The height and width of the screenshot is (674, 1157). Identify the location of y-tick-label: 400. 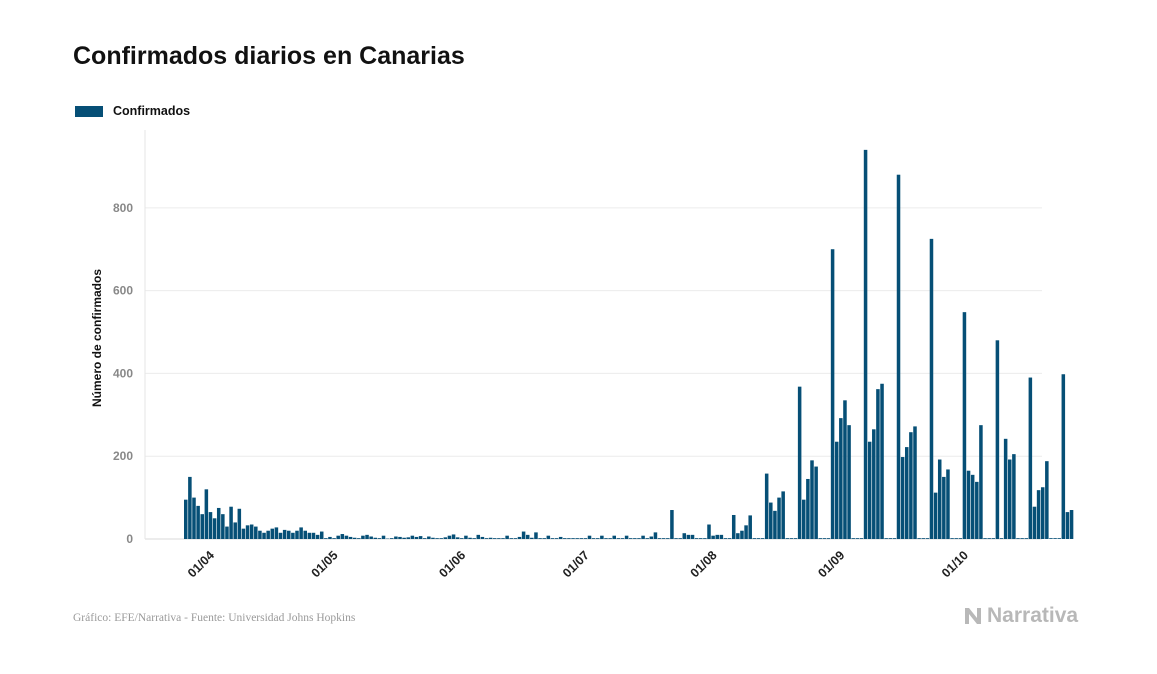
(123, 373).